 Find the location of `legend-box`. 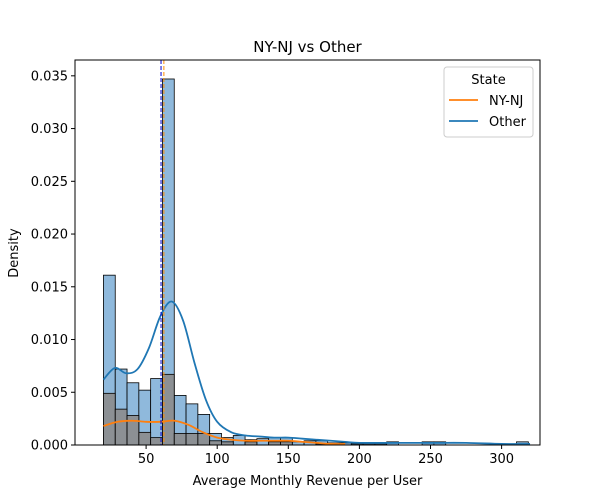

legend-box is located at coordinates (488, 102).